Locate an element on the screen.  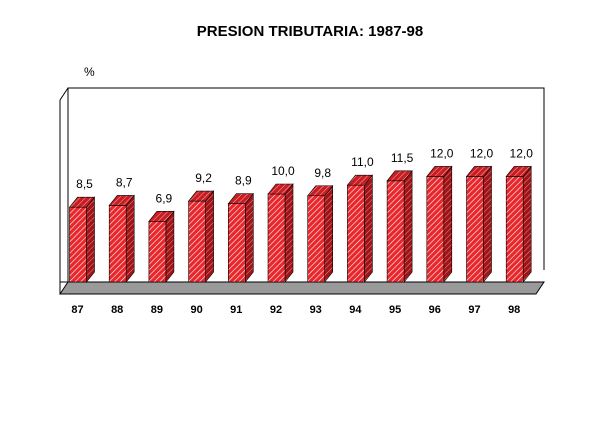
data-label: 11,5 is located at coordinates (402, 158).